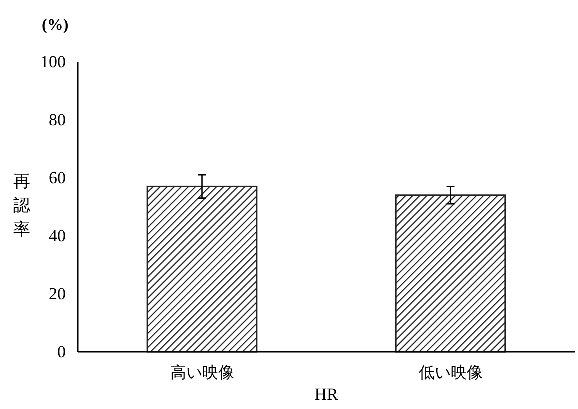 Image resolution: width=578 pixels, height=409 pixels. What do you see at coordinates (22, 205) in the screenshot?
I see `y-axis-title: 再認率` at bounding box center [22, 205].